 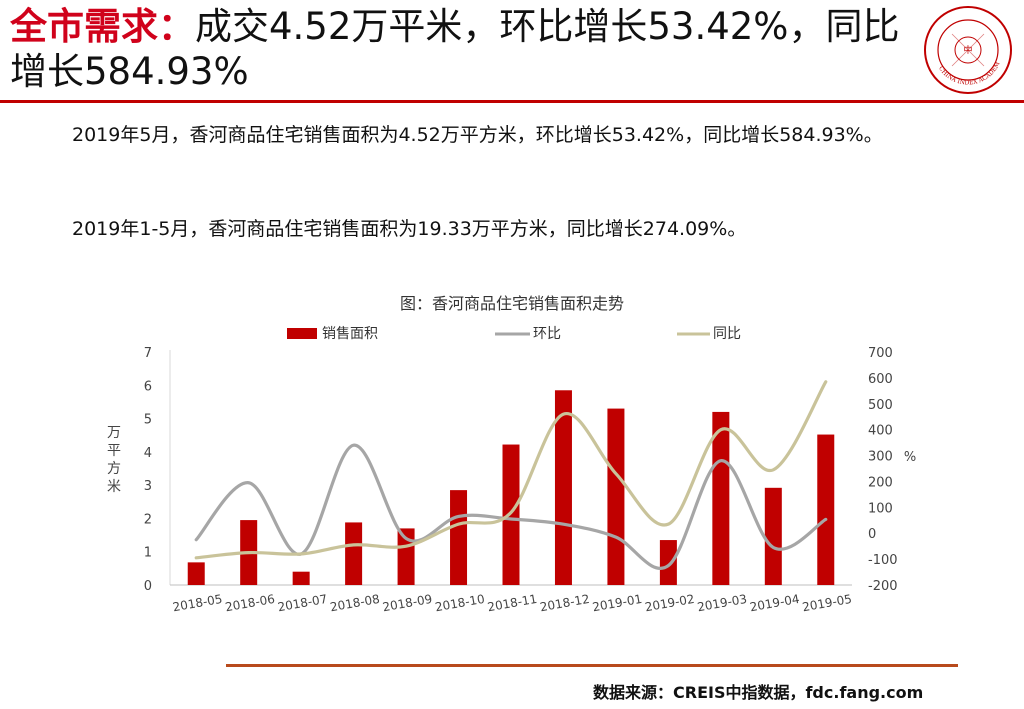 What do you see at coordinates (883, 560) in the screenshot?
I see `y2-tick-label: -100` at bounding box center [883, 560].